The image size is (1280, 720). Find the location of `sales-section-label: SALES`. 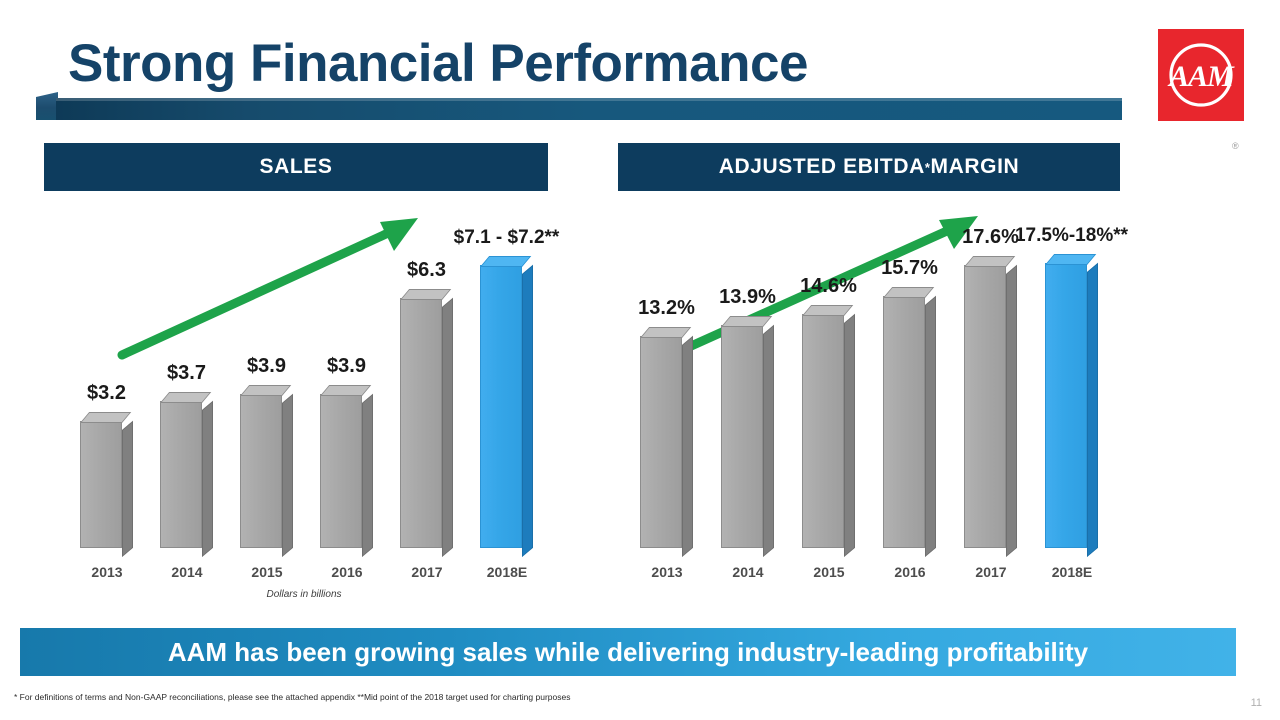

sales-section-label: SALES is located at coordinates (296, 166).